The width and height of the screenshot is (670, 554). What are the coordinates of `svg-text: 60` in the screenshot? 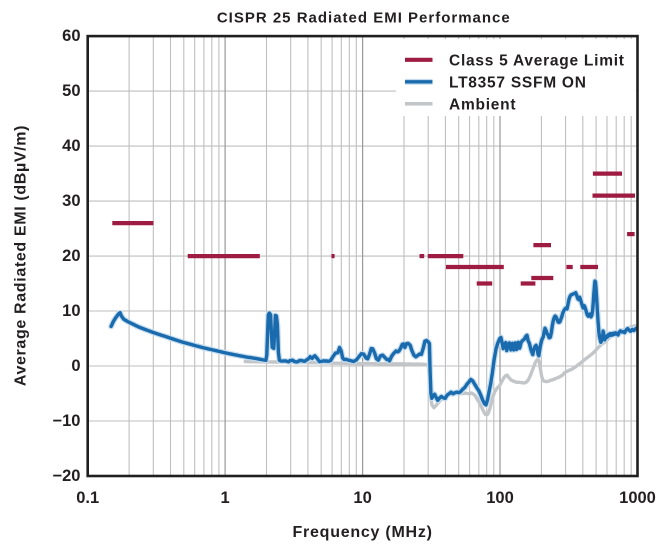 It's located at (71, 36).